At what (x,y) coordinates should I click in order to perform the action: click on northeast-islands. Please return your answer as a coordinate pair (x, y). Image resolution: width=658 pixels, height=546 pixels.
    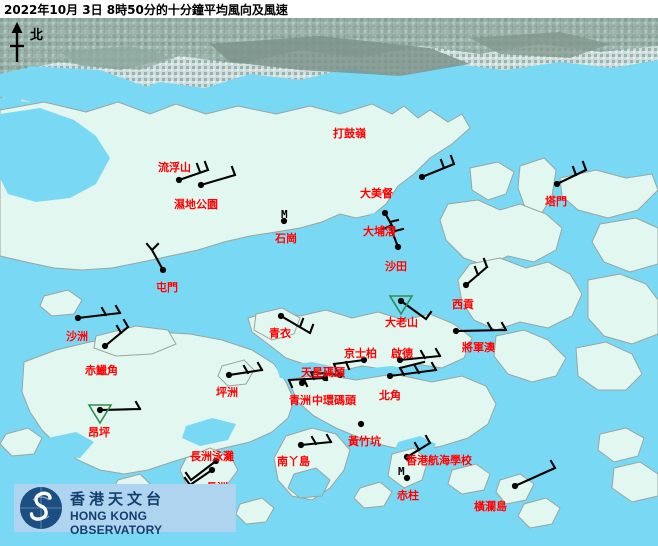
    Looking at the image, I should click on (548, 274).